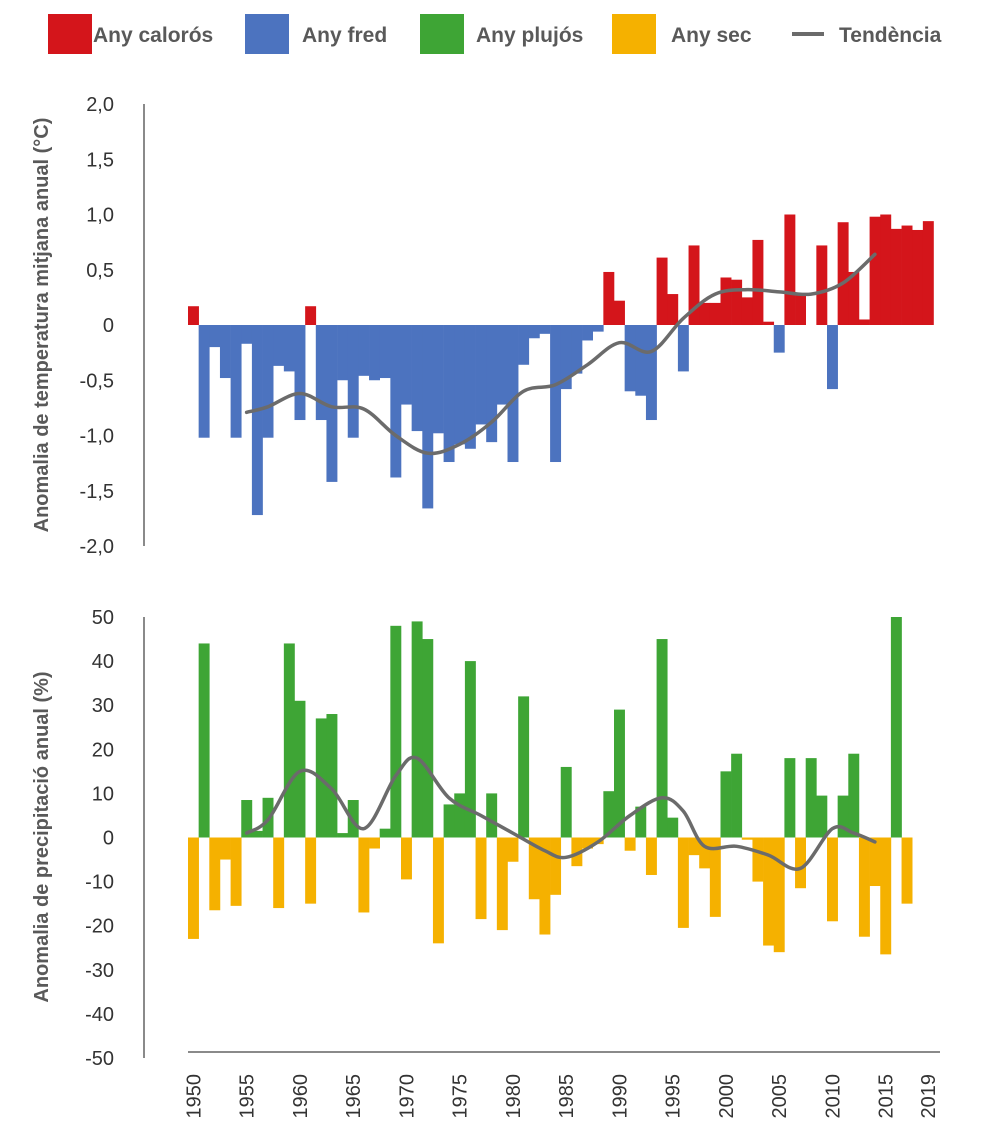 The width and height of the screenshot is (984, 1136). I want to click on precipitation-y-tick-label: -30, so click(99, 971).